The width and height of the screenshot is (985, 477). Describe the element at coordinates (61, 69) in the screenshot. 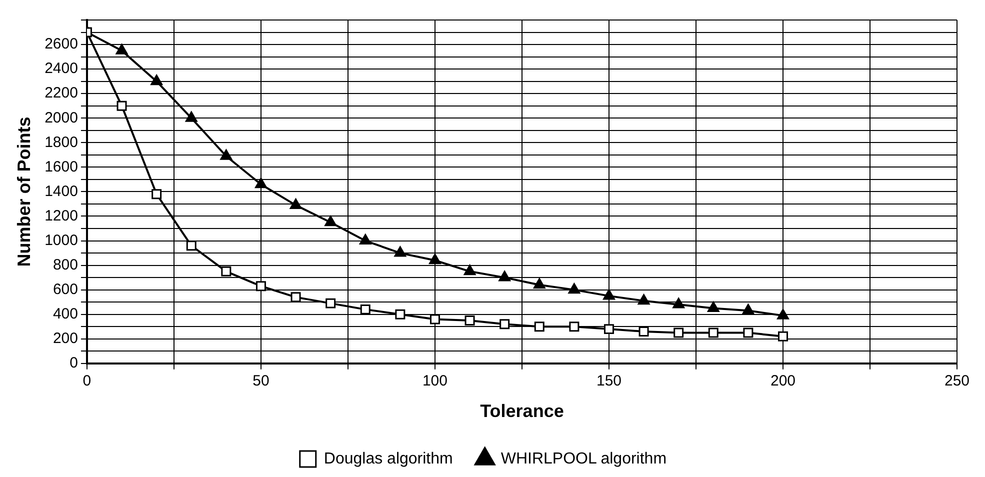

I see `y-tick-label: 2400` at that location.